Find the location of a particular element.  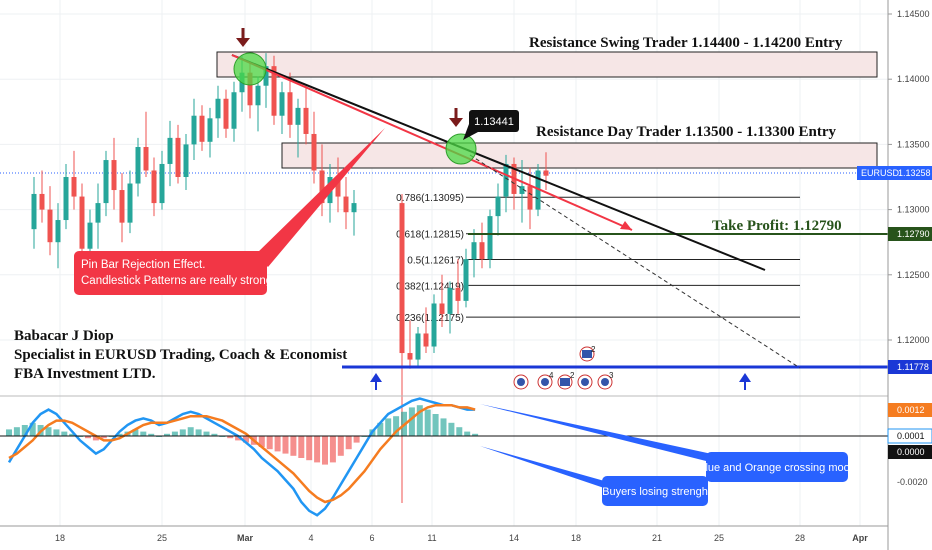

macd-axis-tick: -0.0020 is located at coordinates (912, 482).